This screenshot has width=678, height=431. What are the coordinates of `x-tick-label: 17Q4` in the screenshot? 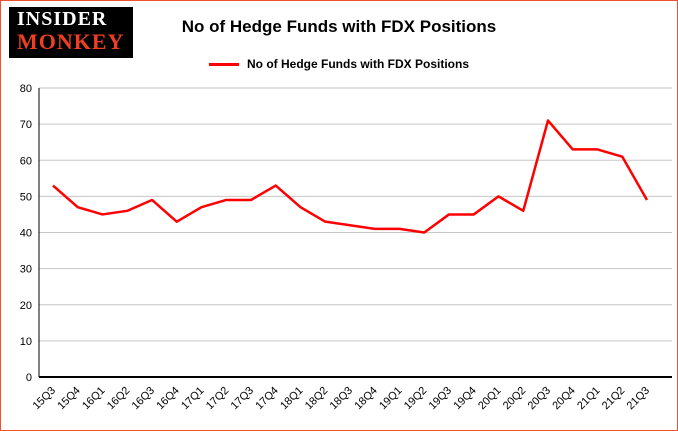 It's located at (267, 399).